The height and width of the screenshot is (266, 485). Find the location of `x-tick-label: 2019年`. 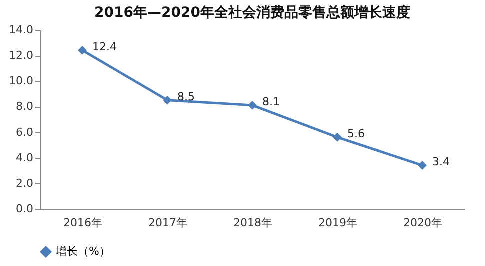

x-tick-label: 2019年 is located at coordinates (338, 223).